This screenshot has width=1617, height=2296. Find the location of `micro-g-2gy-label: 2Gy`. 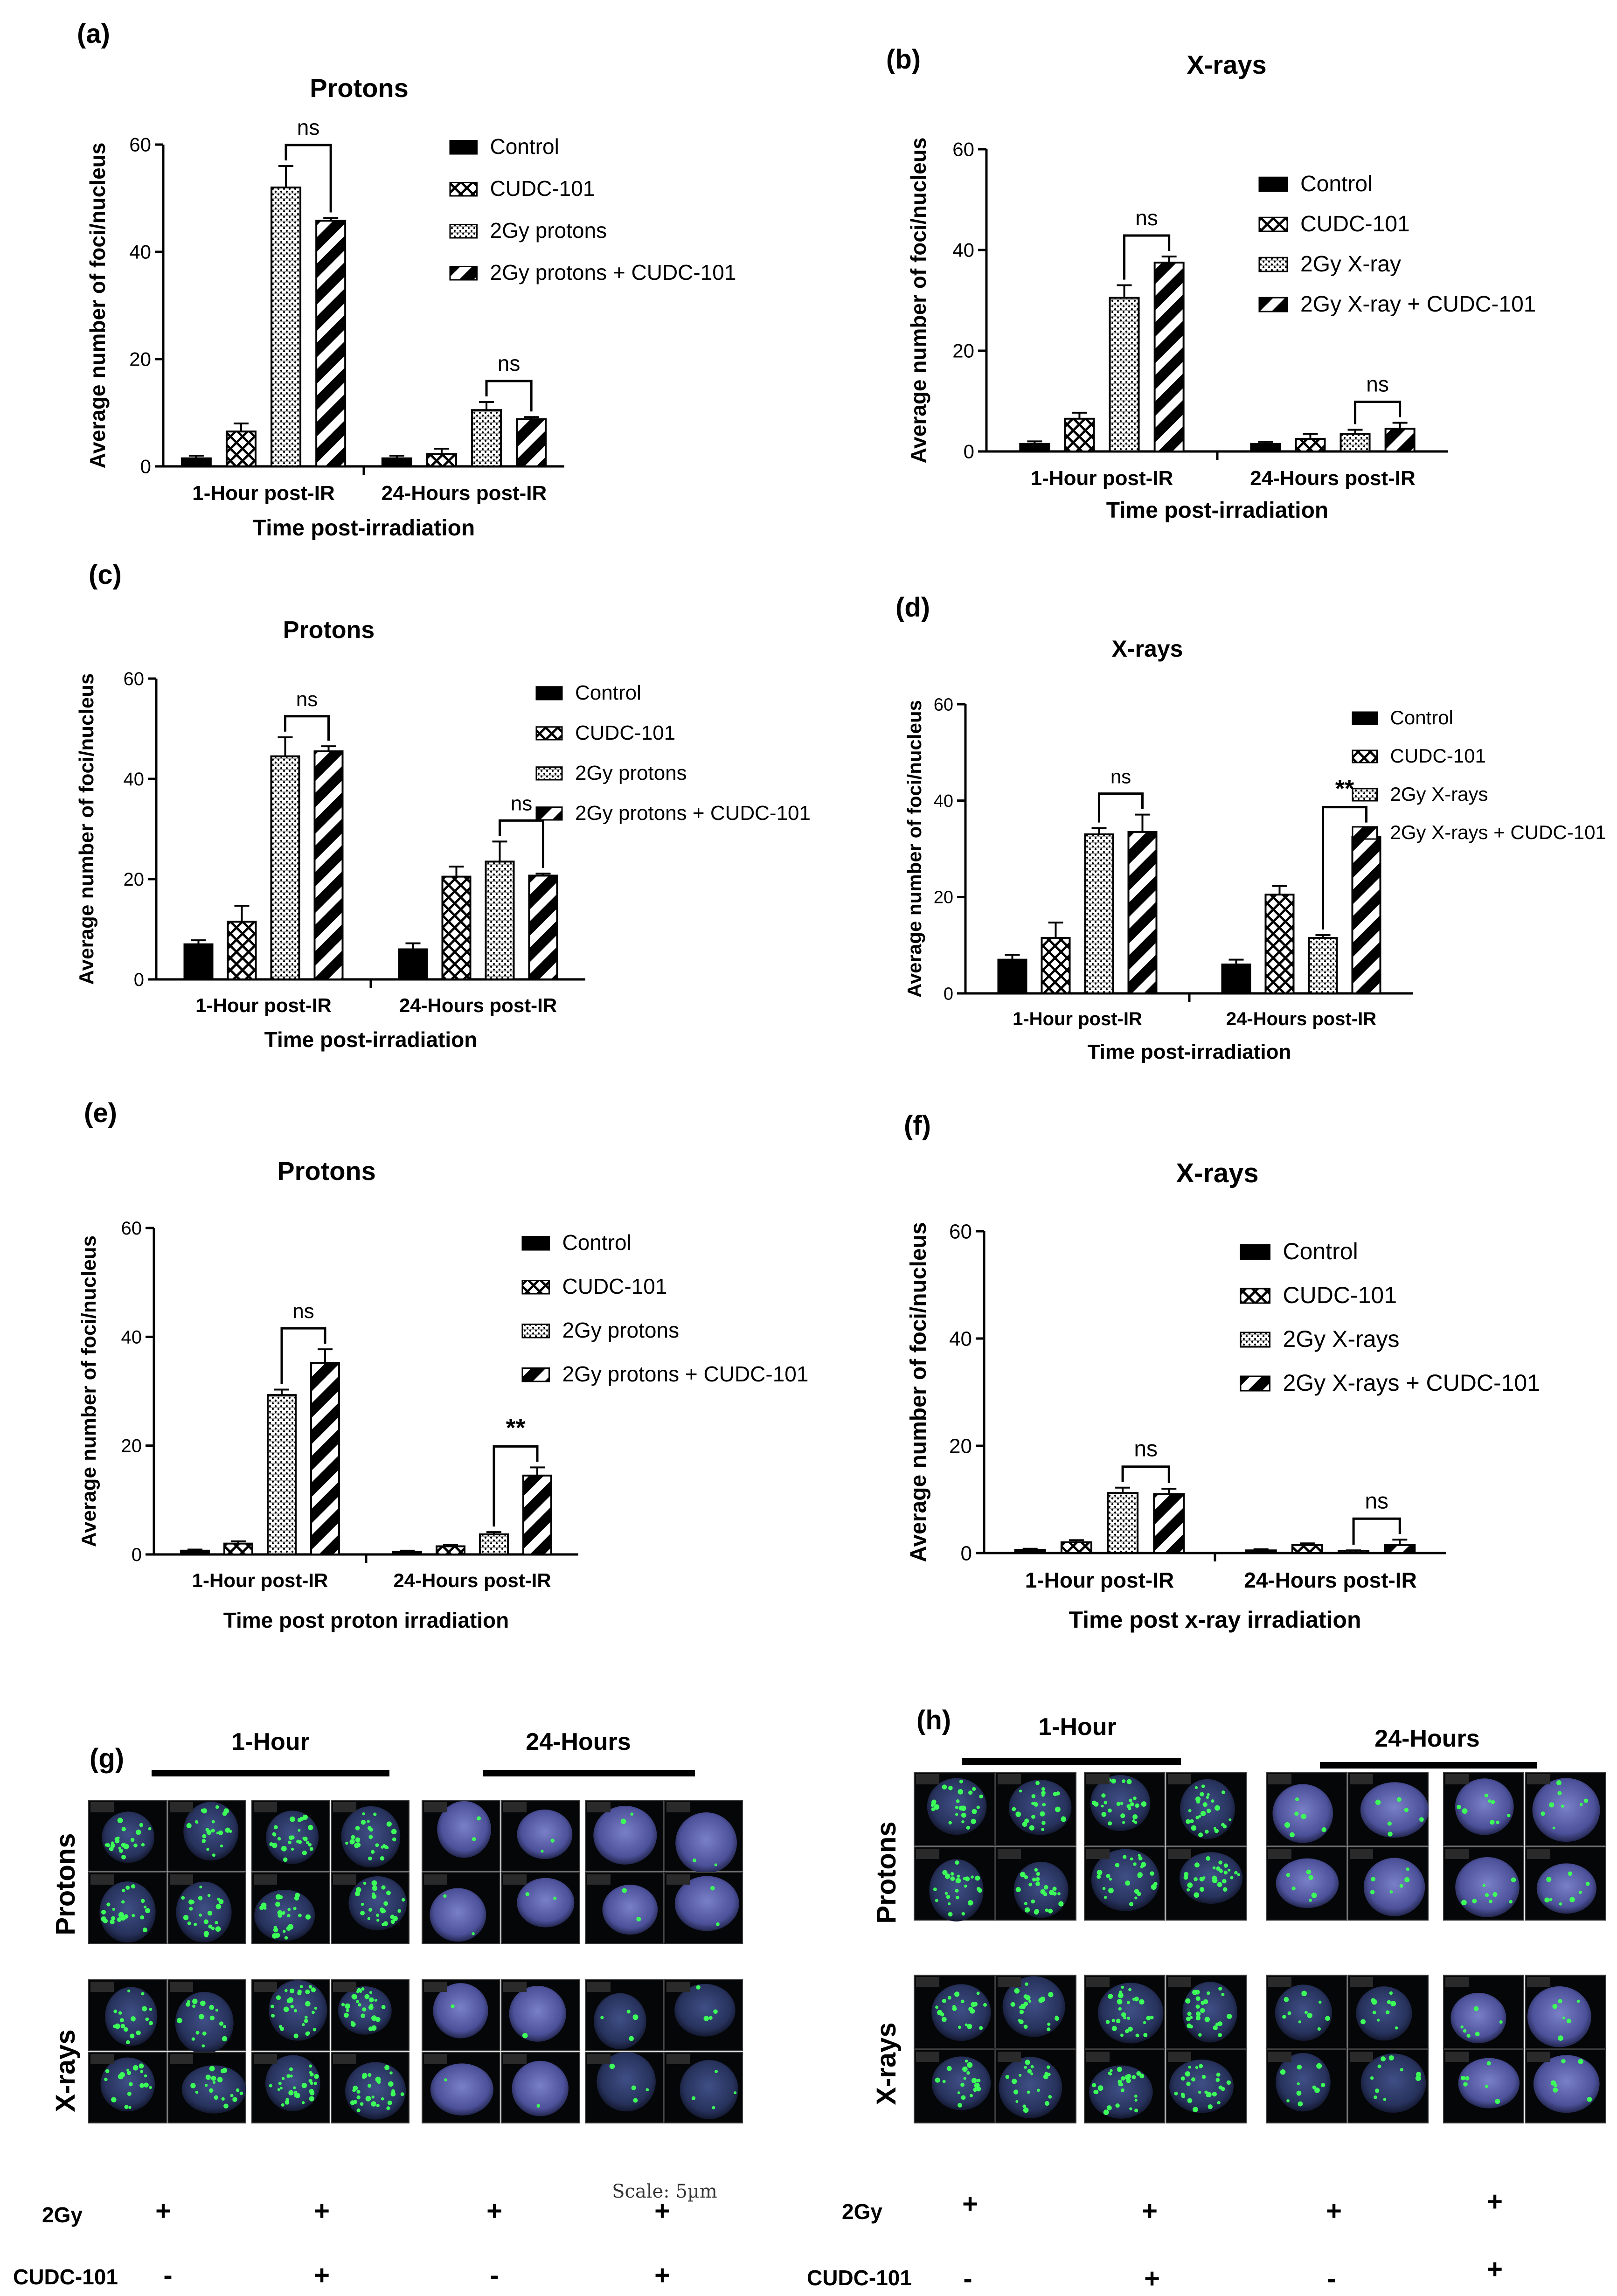

micro-g-2gy-label: 2Gy is located at coordinates (63, 2215).